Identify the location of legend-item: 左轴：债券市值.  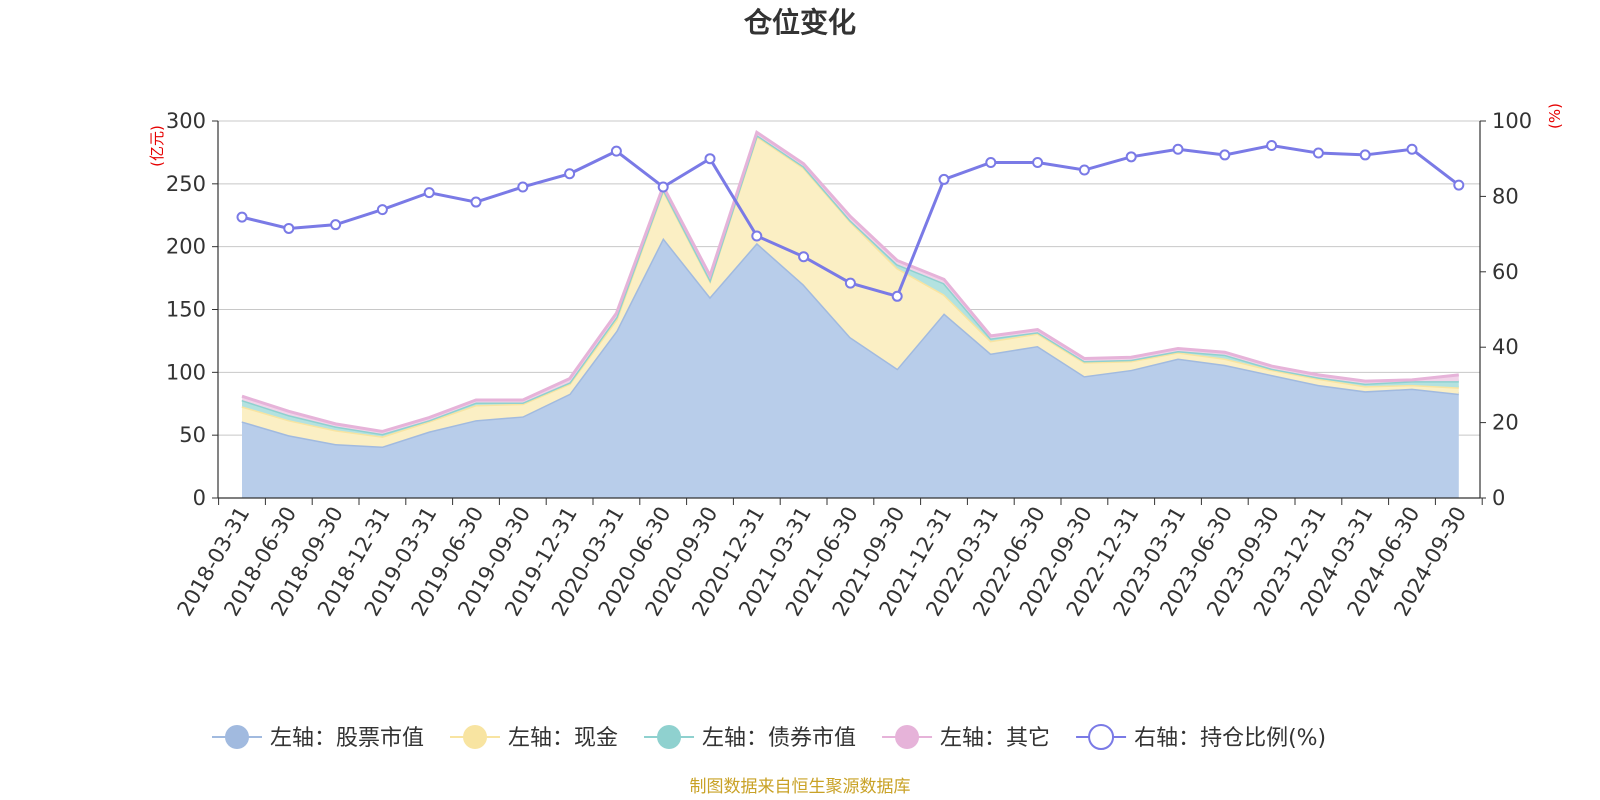
(750, 738).